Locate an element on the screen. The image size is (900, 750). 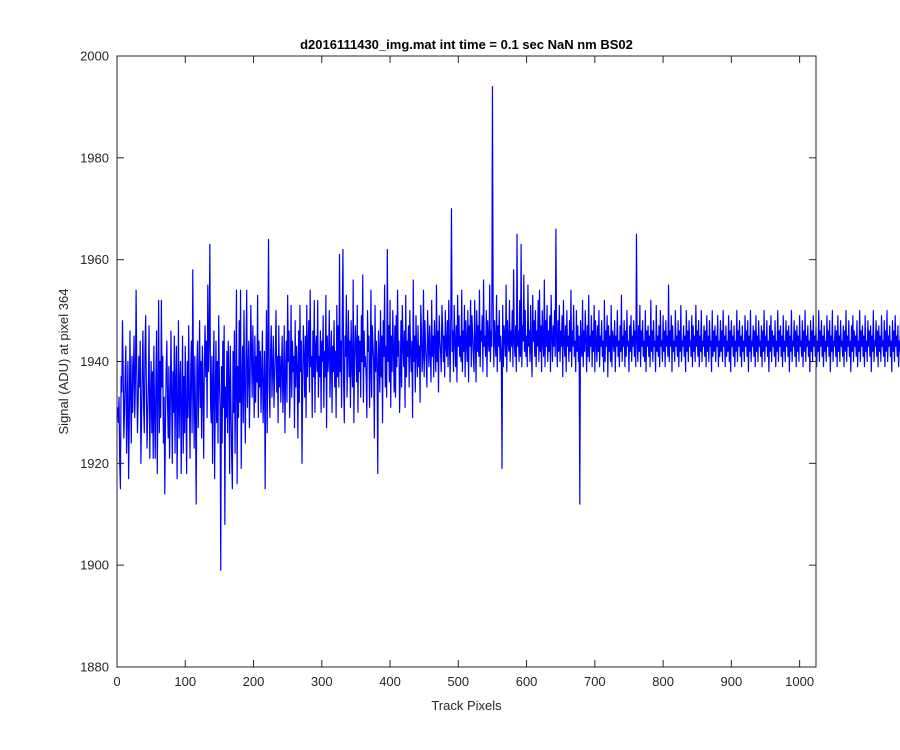
x-tick-label: 800 is located at coordinates (663, 681).